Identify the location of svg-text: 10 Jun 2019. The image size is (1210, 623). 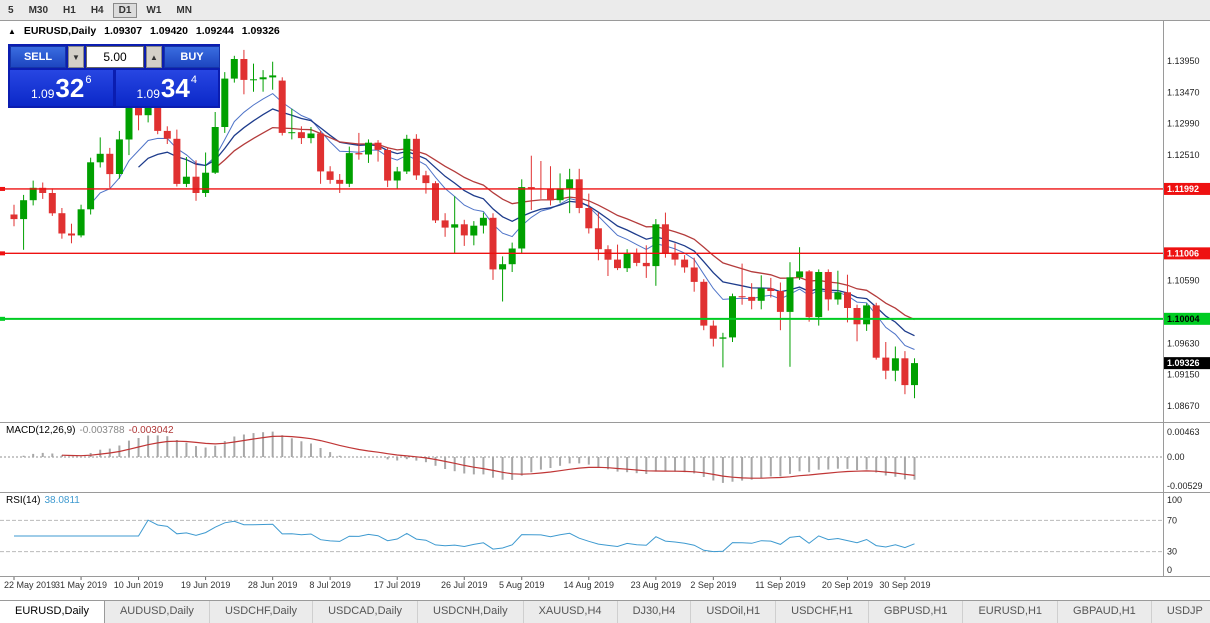
(139, 585).